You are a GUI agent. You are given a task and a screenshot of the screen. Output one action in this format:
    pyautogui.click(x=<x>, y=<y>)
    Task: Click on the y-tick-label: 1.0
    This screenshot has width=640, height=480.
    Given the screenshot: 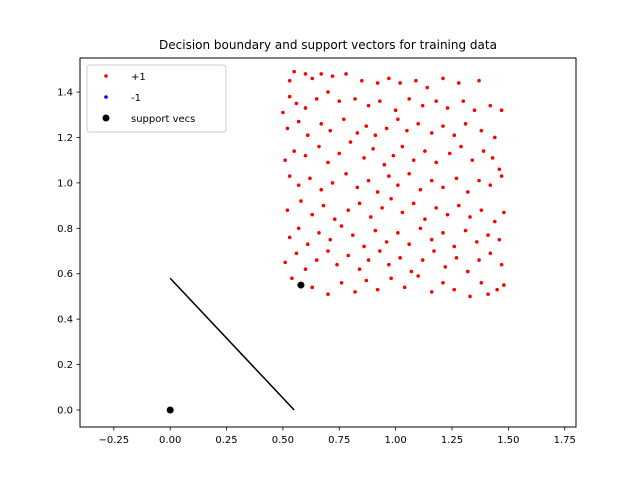 What is the action you would take?
    pyautogui.click(x=65, y=183)
    